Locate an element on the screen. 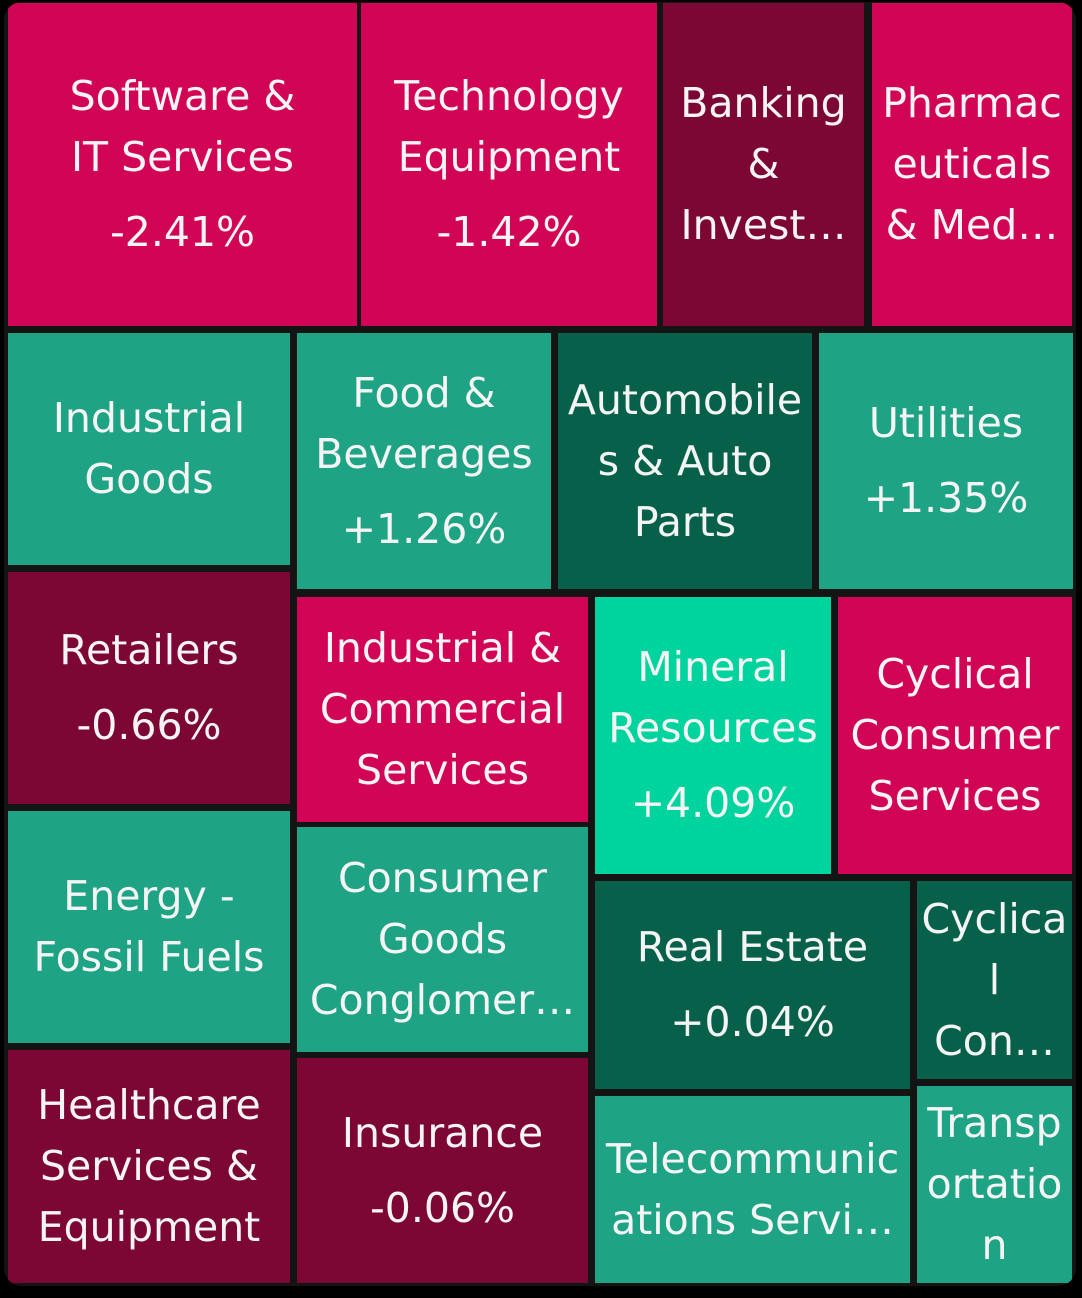 The width and height of the screenshot is (1082, 1298). treemap-tile: Mineral Resources +4.09% is located at coordinates (713, 735).